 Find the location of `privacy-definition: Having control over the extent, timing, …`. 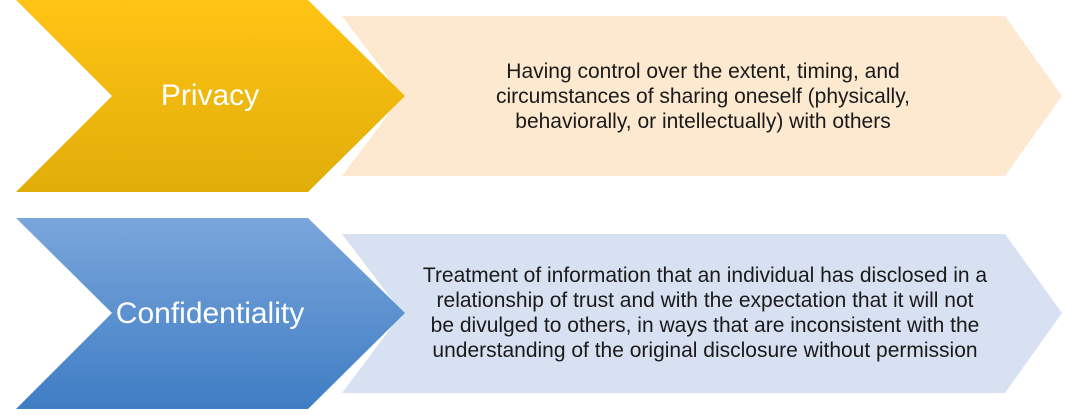

privacy-definition: Having control over the extent, timing, … is located at coordinates (703, 96).